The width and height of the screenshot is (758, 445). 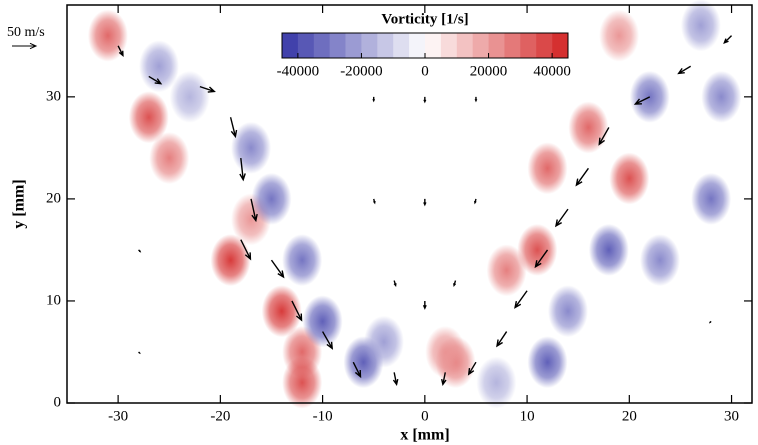 What do you see at coordinates (25, 46) in the screenshot?
I see `reference-vector` at bounding box center [25, 46].